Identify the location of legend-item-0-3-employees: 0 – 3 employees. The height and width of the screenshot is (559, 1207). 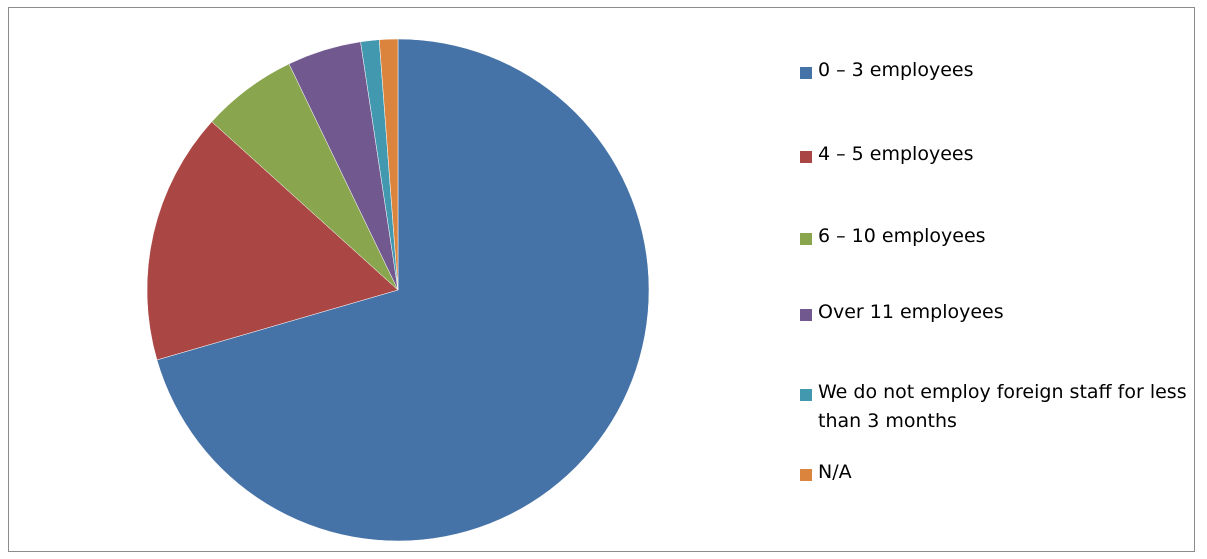
(994, 72).